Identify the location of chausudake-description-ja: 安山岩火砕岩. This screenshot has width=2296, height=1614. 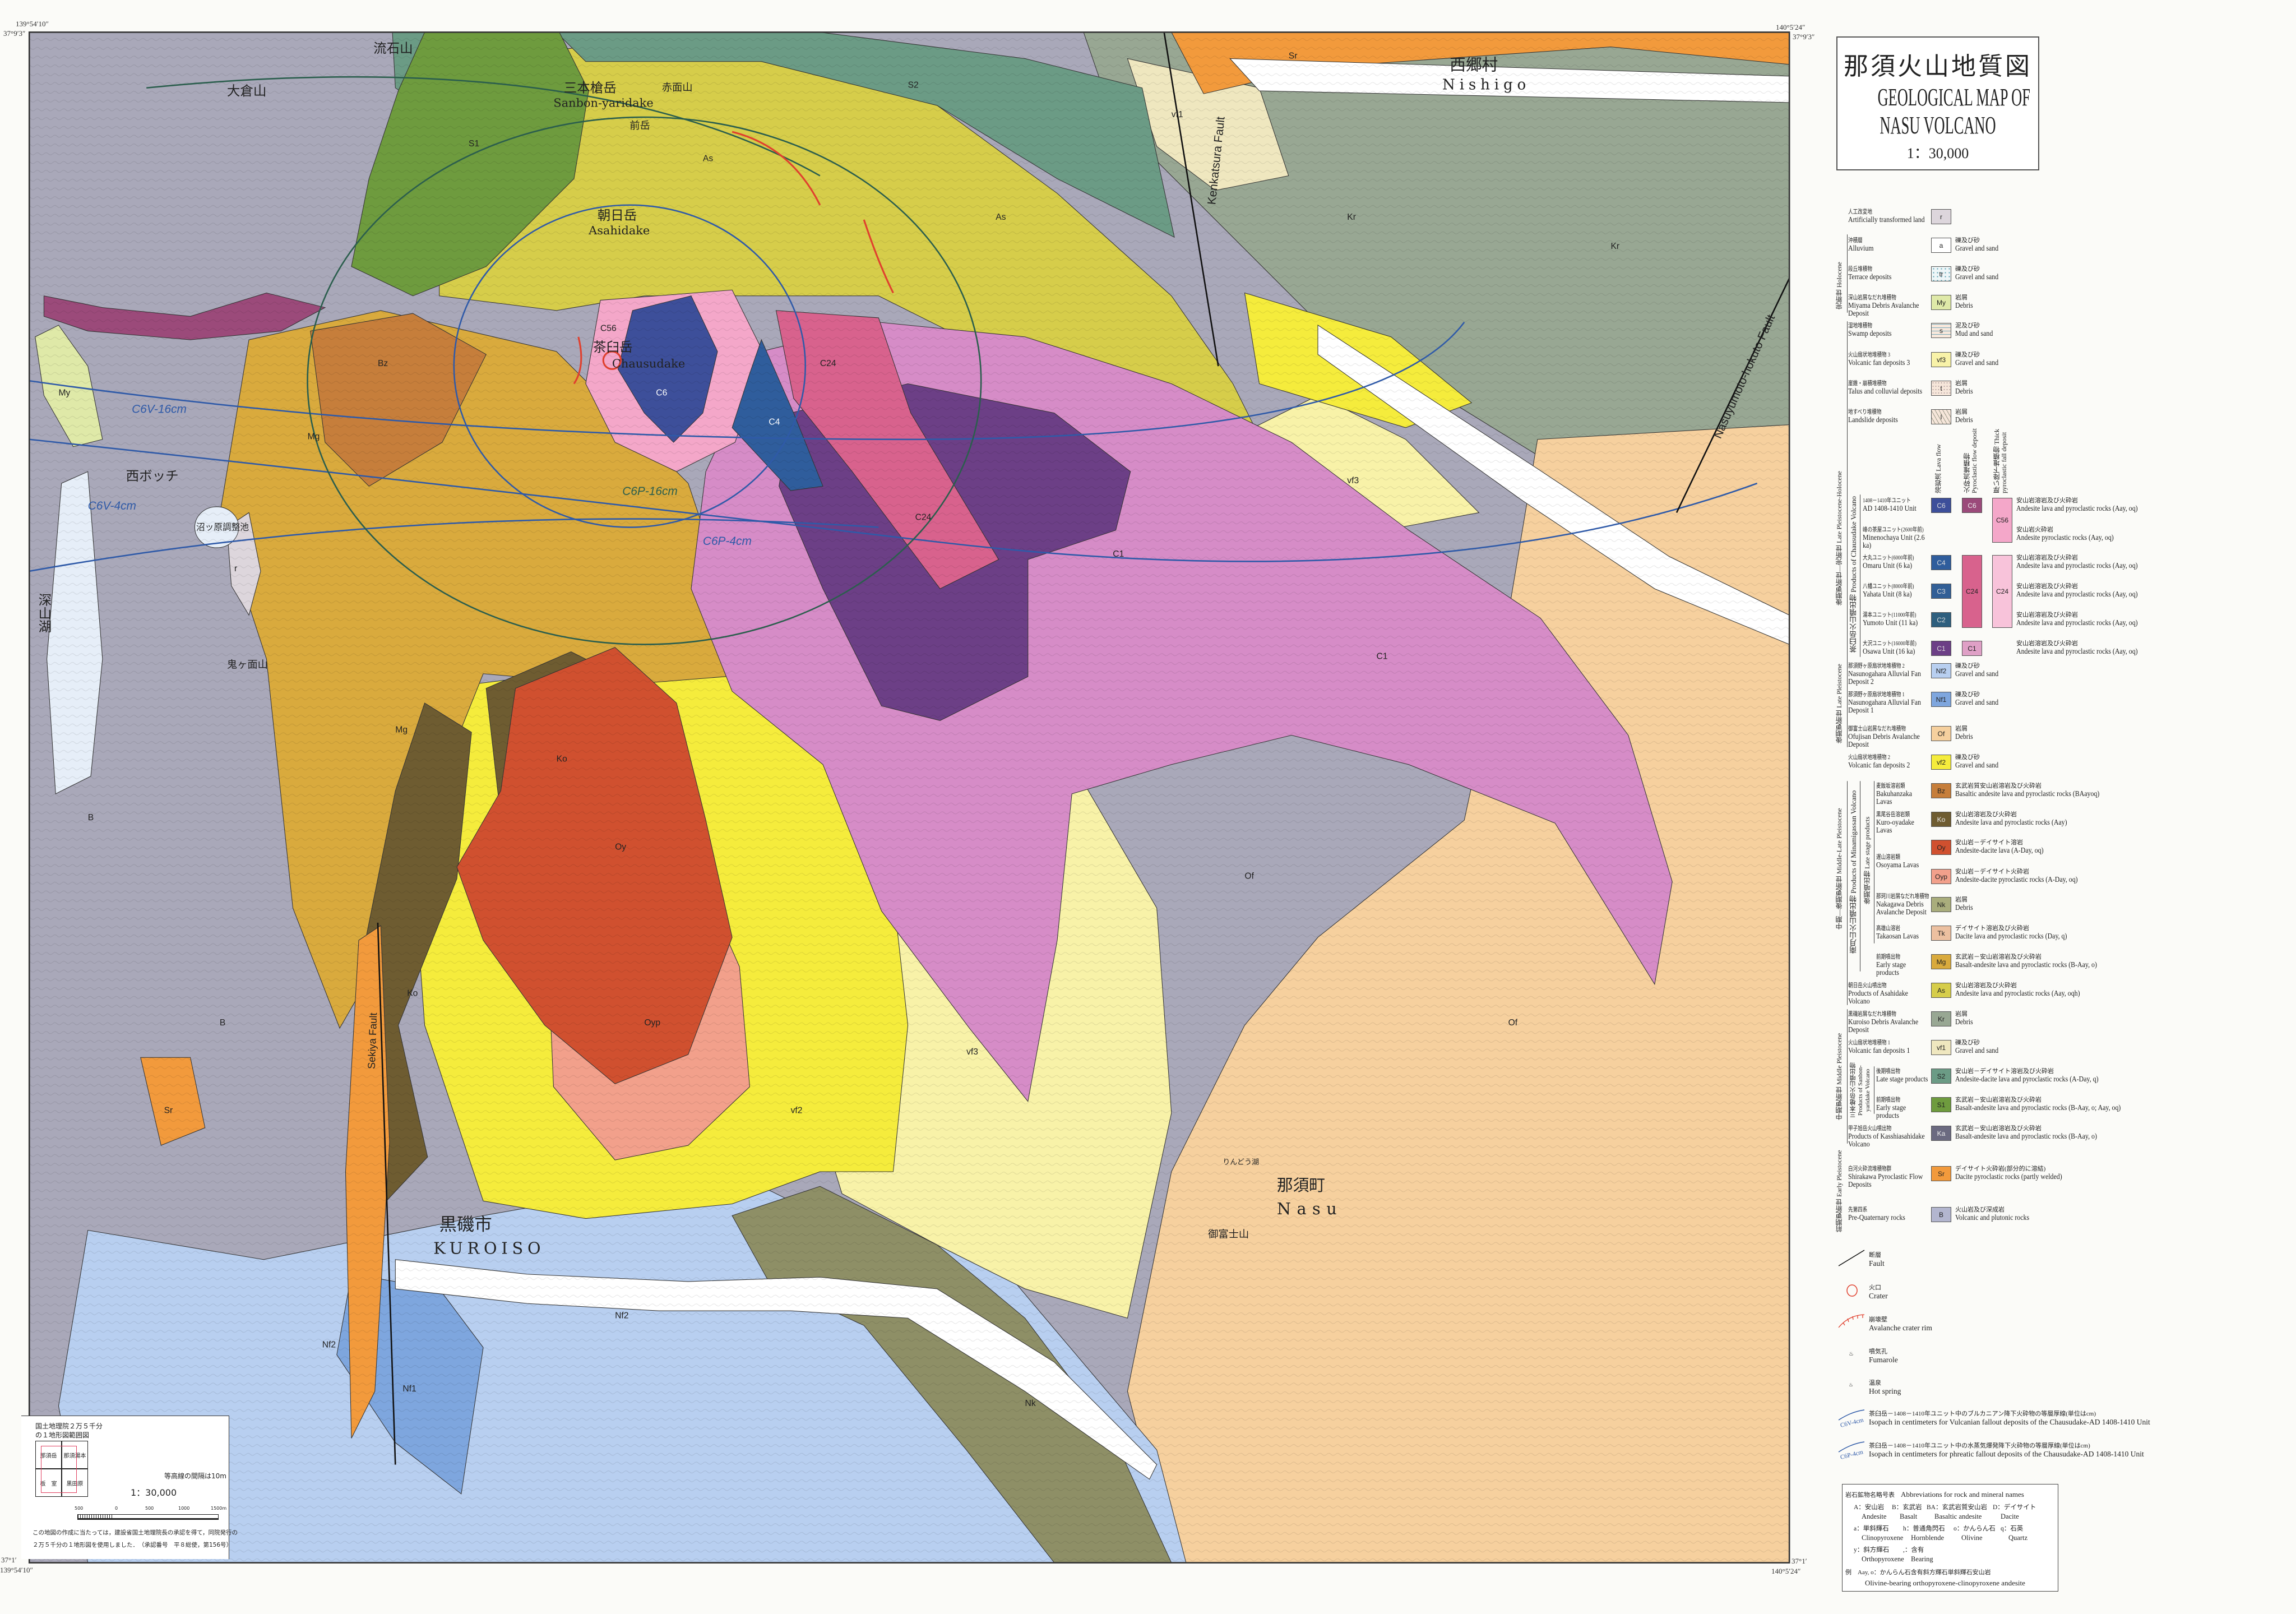
(2034, 529).